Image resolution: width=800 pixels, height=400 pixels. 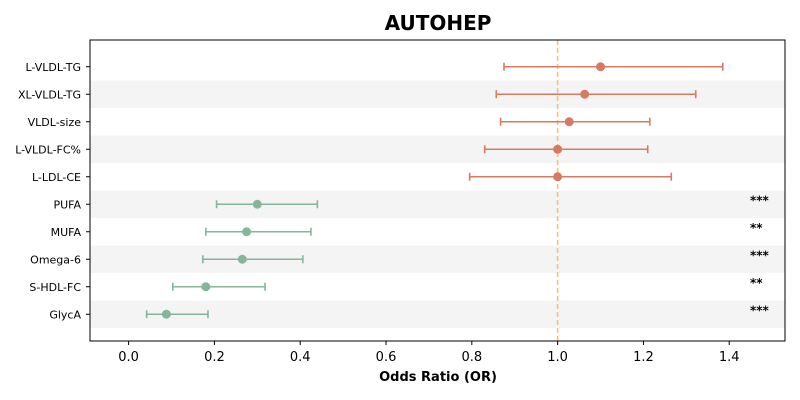 What do you see at coordinates (55, 287) in the screenshot?
I see `y-tick-label: S-HDL-FC` at bounding box center [55, 287].